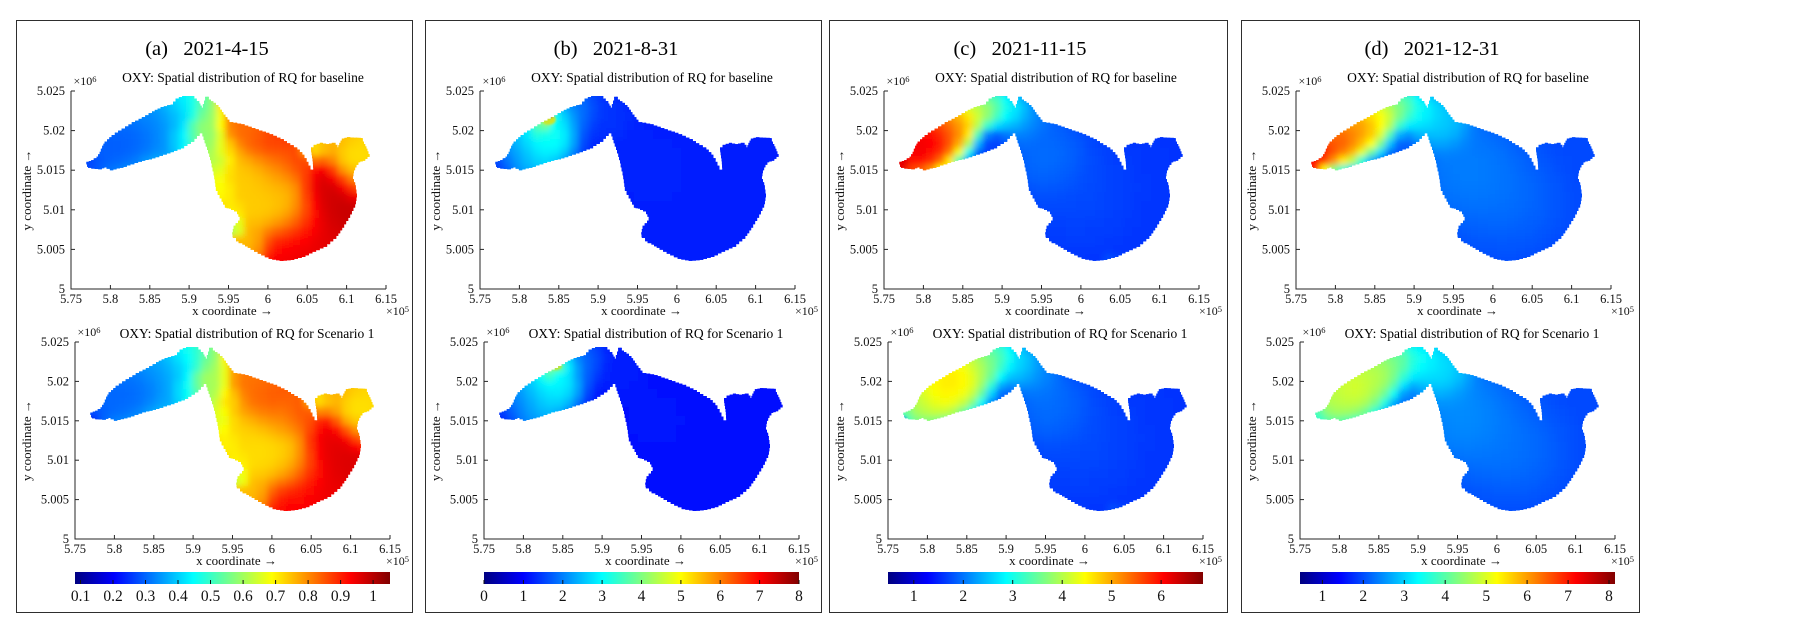 This screenshot has height=623, width=1805. Describe the element at coordinates (341, 596) in the screenshot. I see `svg-text: 0.9` at that location.